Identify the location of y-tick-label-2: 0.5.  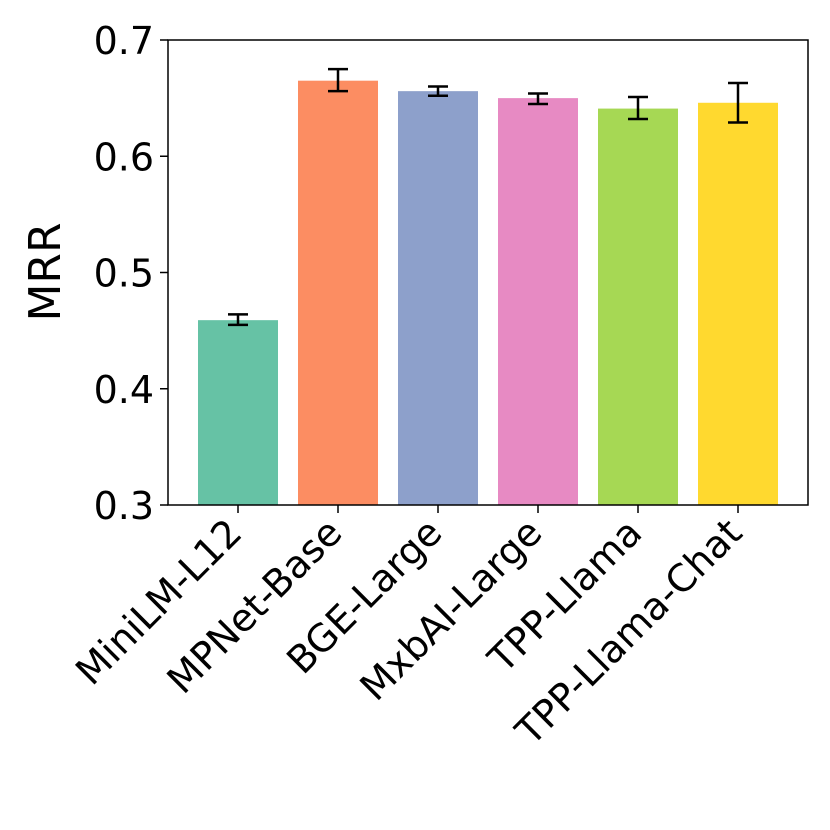
(124, 274).